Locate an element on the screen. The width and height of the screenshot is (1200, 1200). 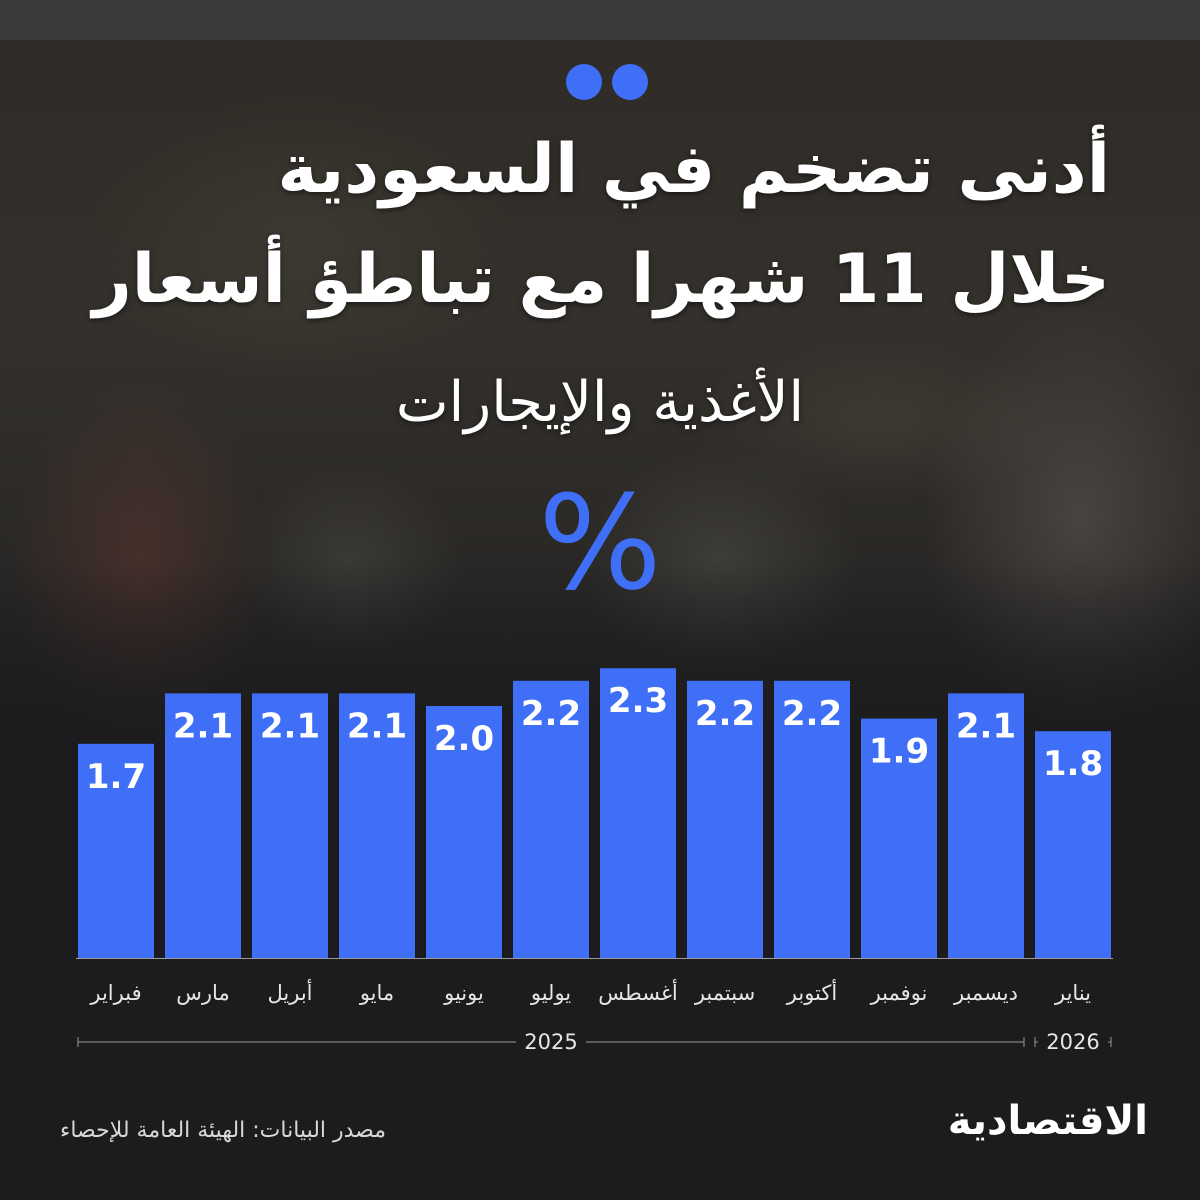
x-tick-label: سبتمبر is located at coordinates (724, 993).